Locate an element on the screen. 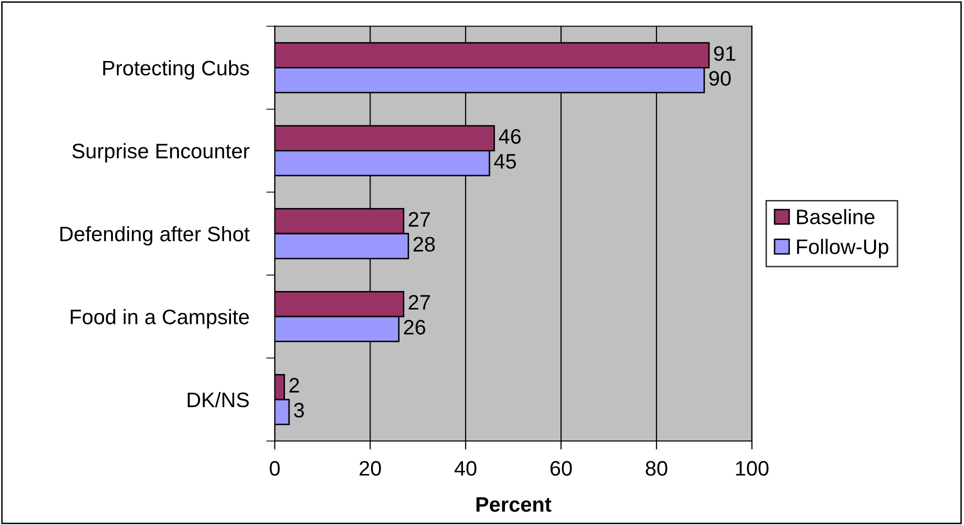 This screenshot has height=525, width=964. y-tick-label: Food in a Campsite is located at coordinates (159, 318).